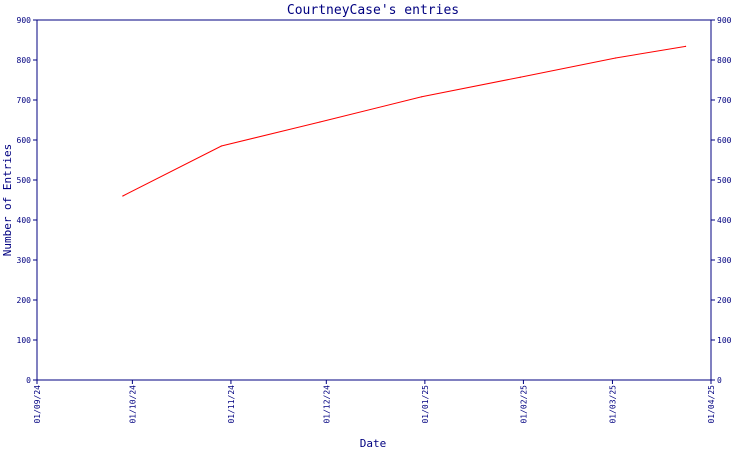  Describe the element at coordinates (7, 200) in the screenshot. I see `y-axis-title: Number of Entries` at that location.